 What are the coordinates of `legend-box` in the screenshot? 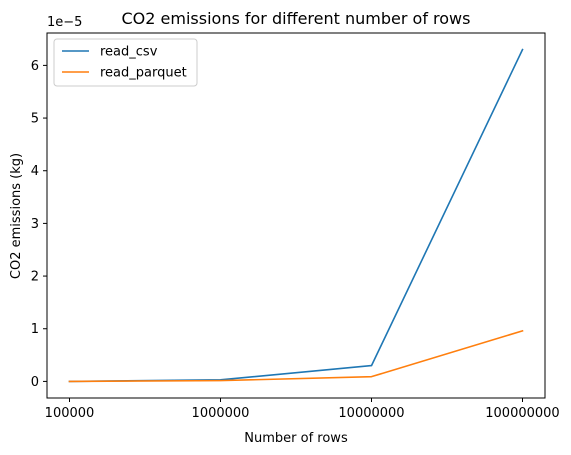 It's located at (125, 62).